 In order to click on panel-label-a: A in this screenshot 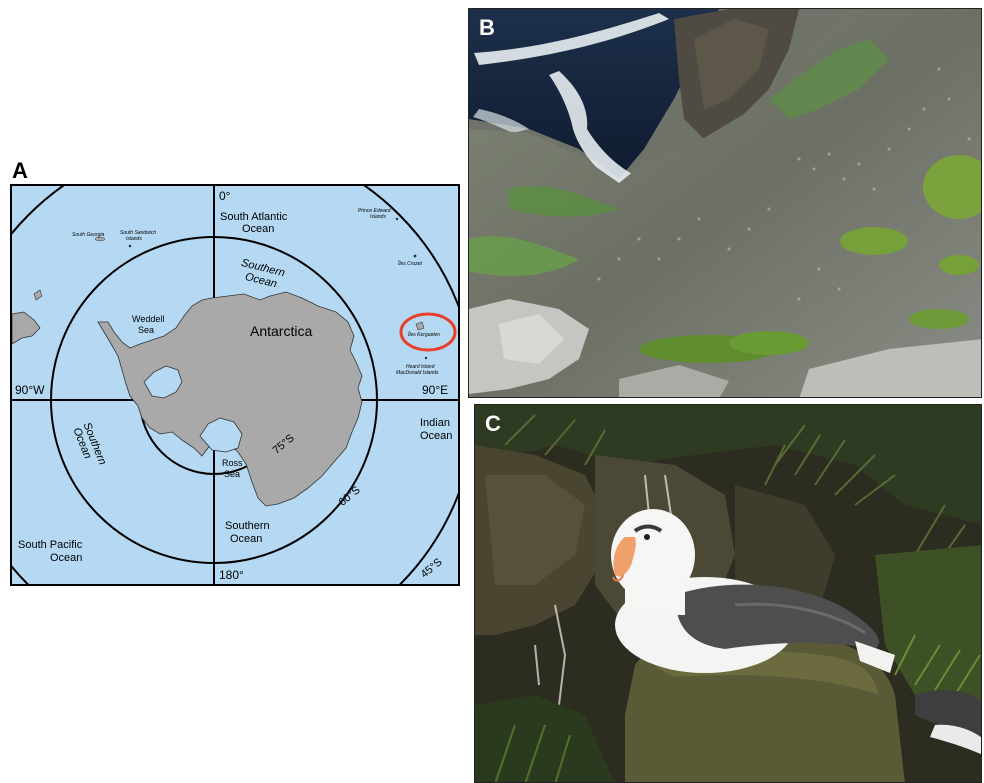, I will do `click(20, 170)`.